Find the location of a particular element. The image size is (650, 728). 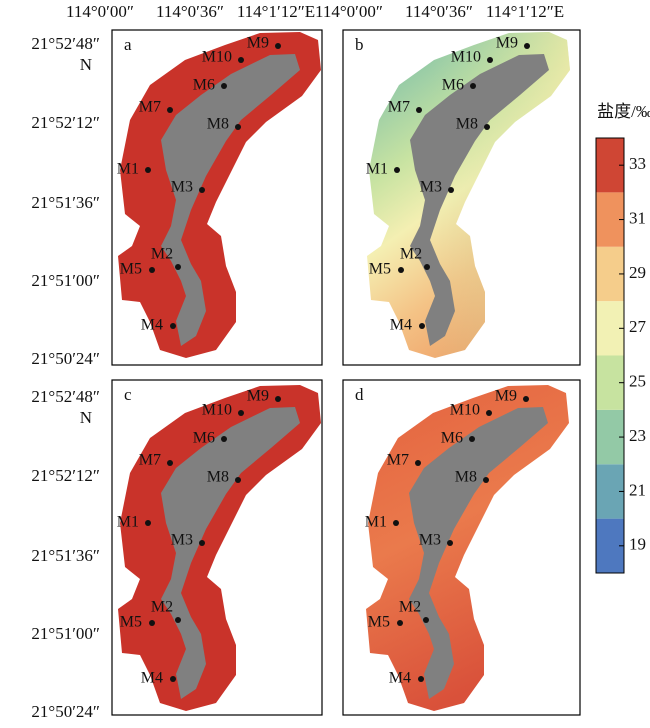

colorbar-tick-label: 23 is located at coordinates (637, 435).